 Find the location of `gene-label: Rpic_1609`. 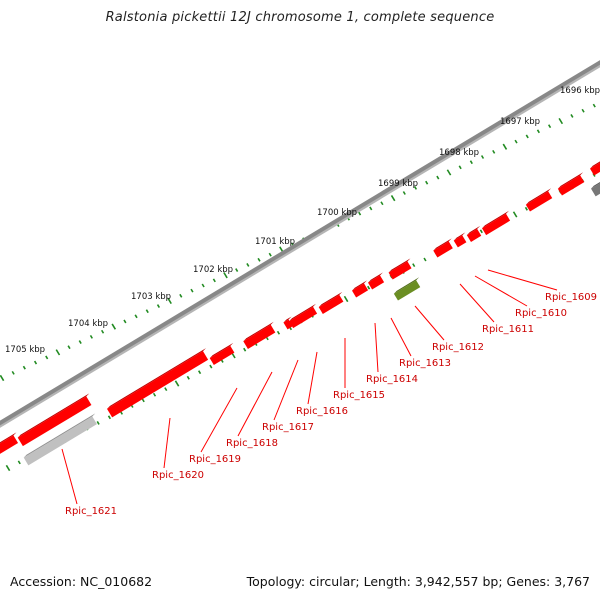

gene-label: Rpic_1609 is located at coordinates (571, 297).